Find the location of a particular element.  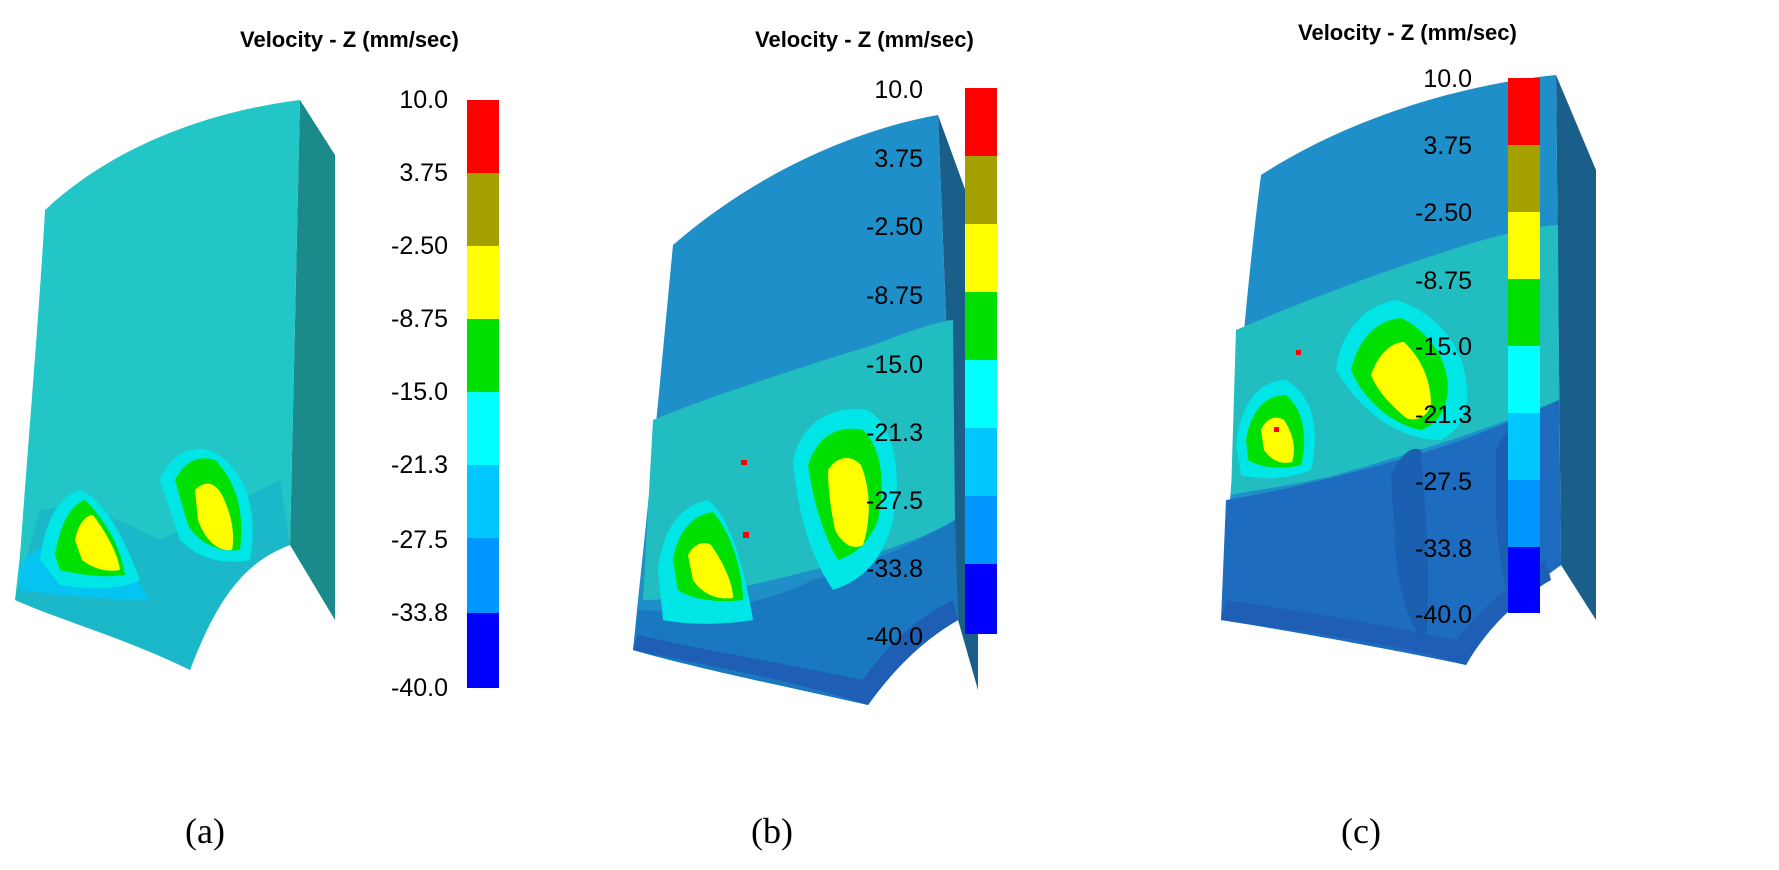

legend-title-a: Velocity - Z (mm/sec) is located at coordinates (349, 39).